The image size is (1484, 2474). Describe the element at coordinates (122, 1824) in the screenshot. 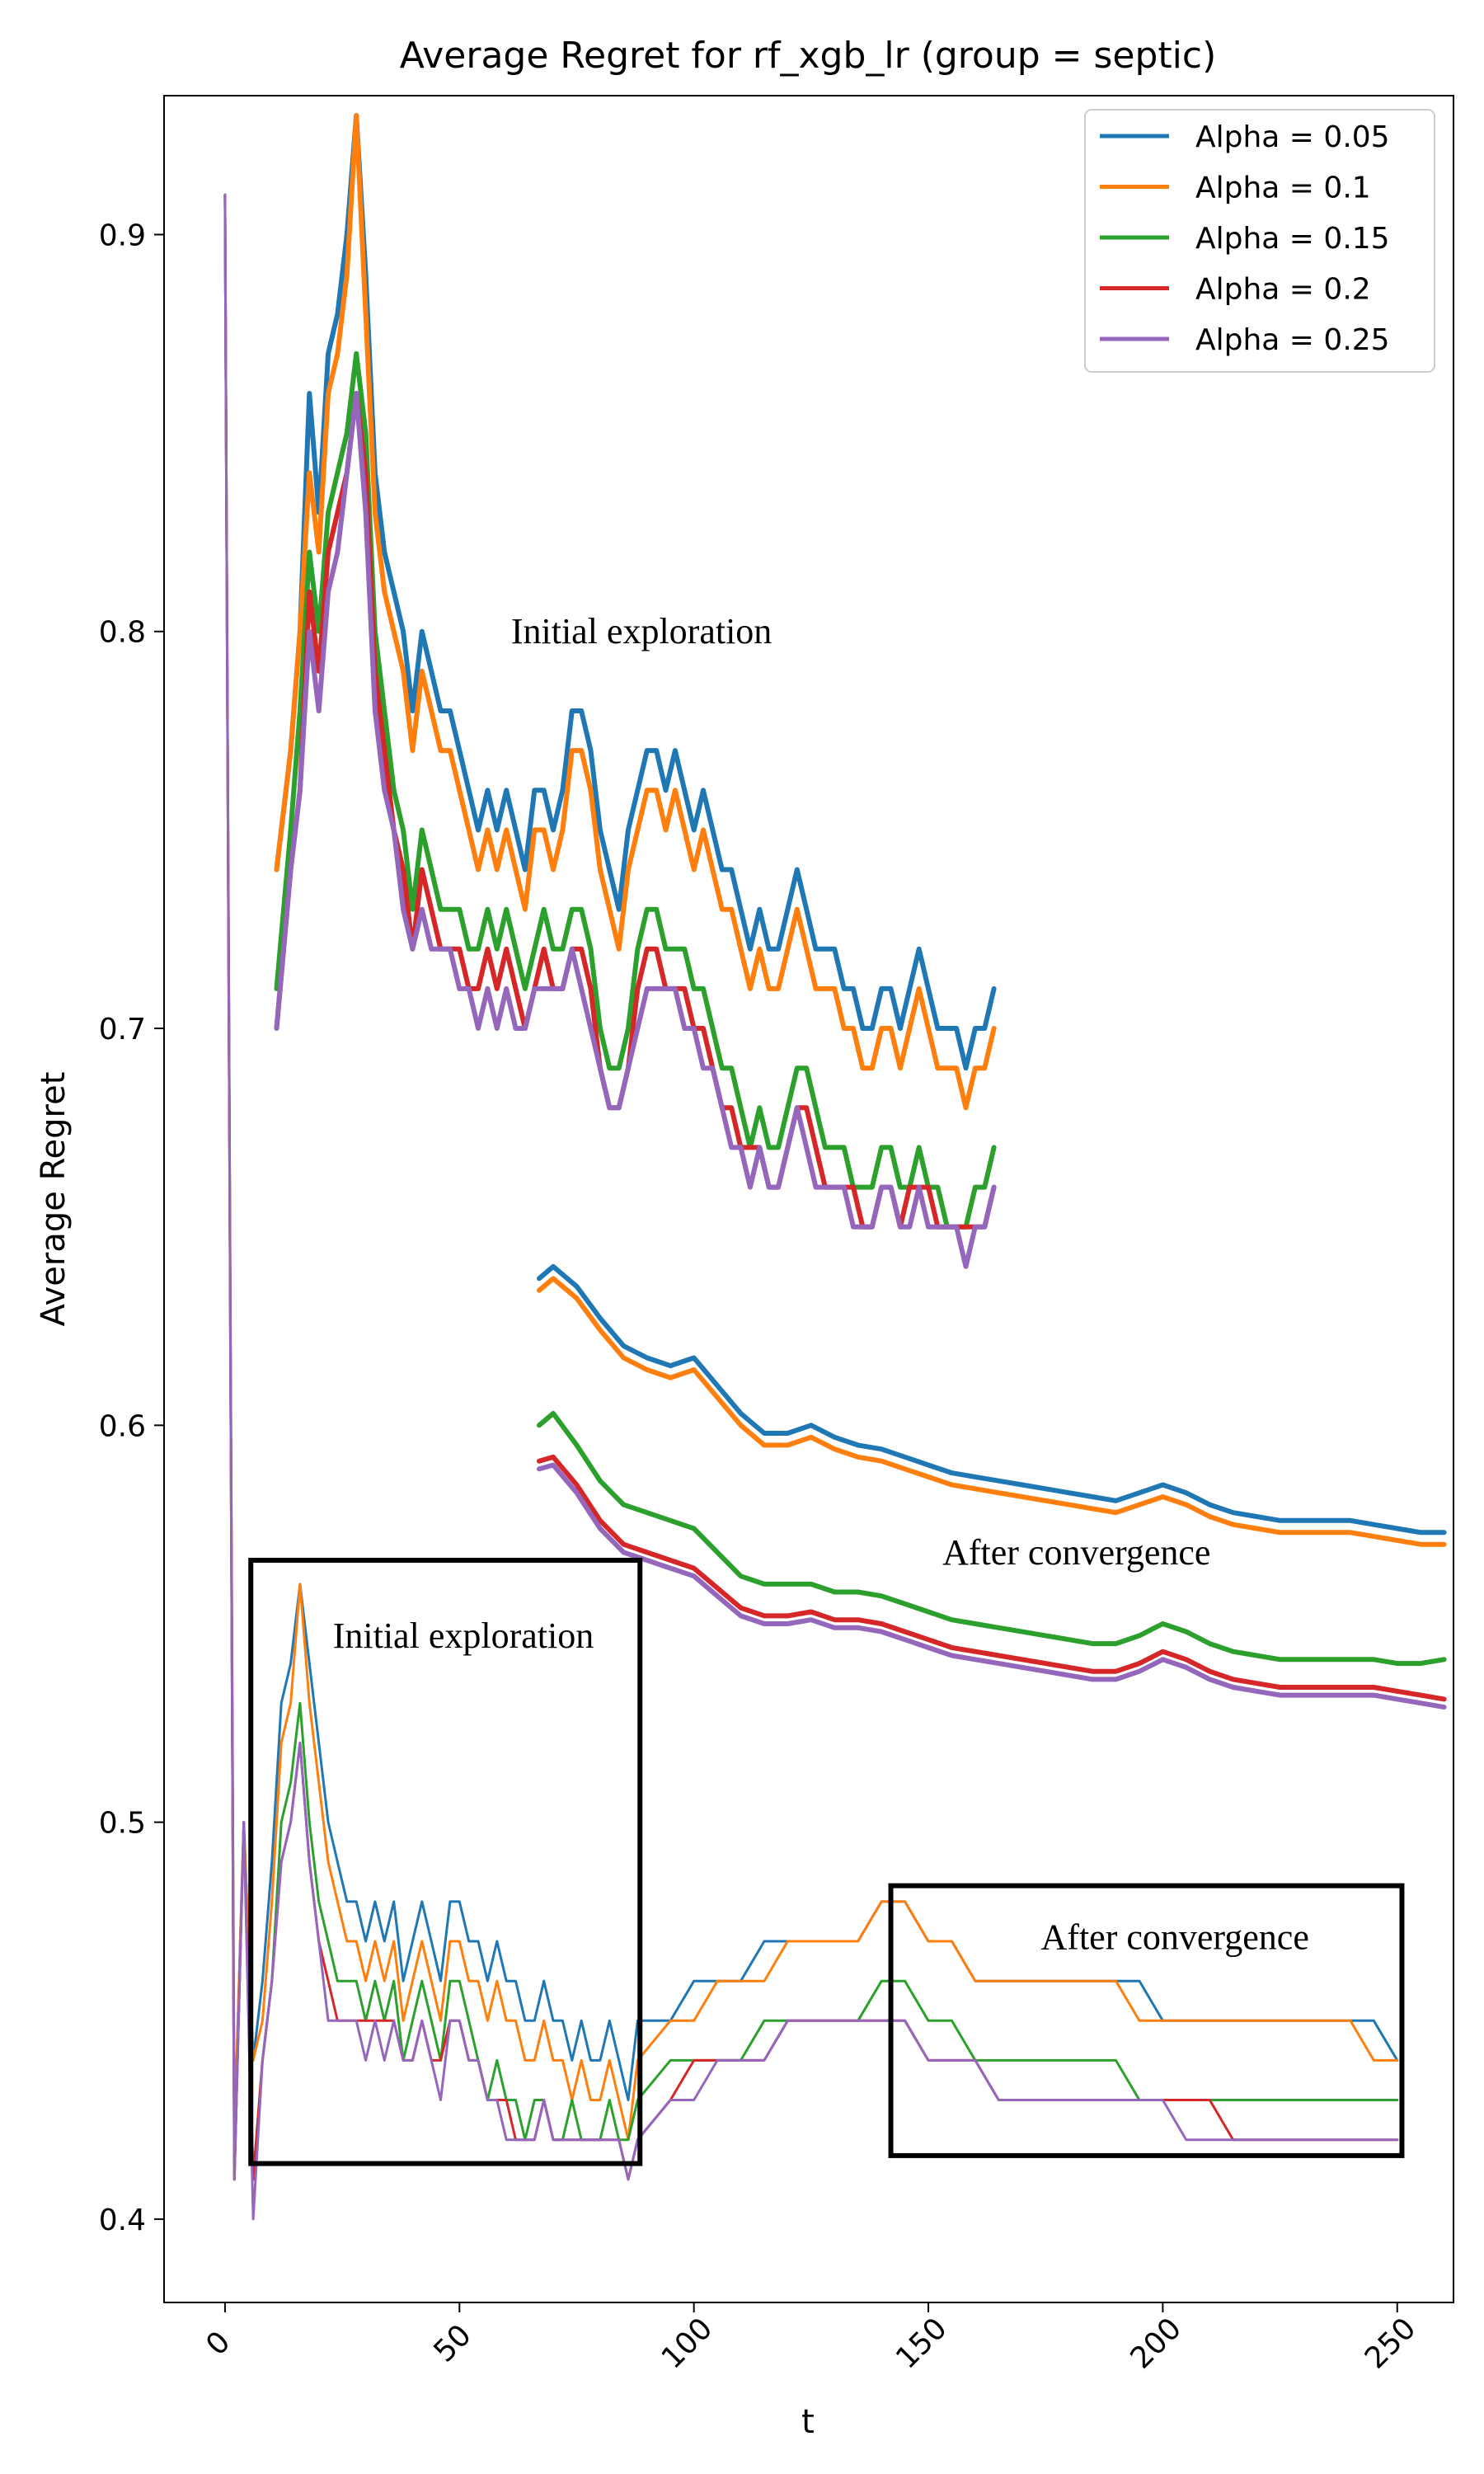

I see `y-tick-label: 0.5` at that location.